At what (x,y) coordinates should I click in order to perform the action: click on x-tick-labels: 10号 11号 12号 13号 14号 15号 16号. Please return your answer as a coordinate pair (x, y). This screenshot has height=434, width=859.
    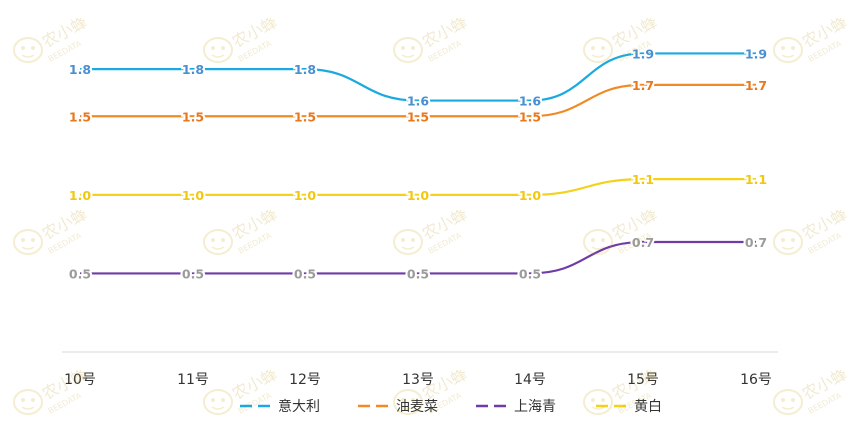
    Looking at the image, I should click on (418, 380).